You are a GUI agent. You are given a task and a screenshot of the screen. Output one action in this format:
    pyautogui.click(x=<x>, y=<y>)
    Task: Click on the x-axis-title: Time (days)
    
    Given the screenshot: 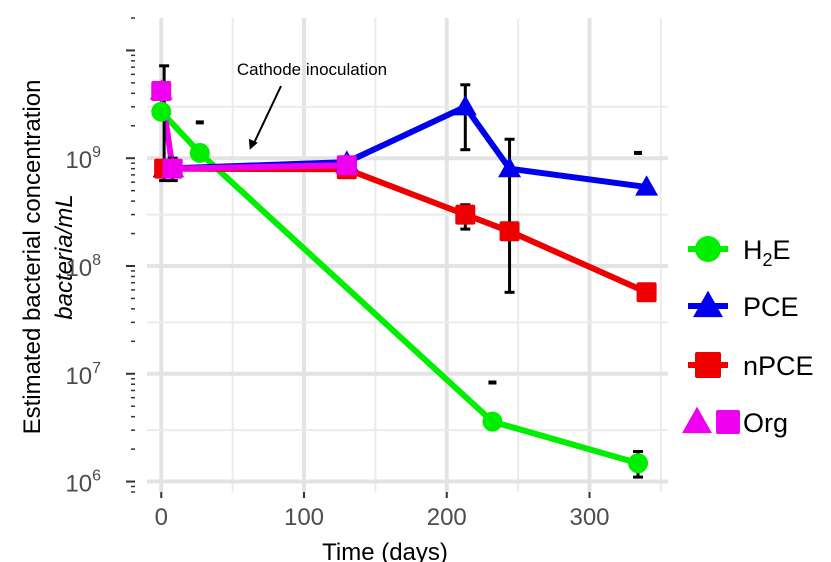 What is the action you would take?
    pyautogui.click(x=385, y=550)
    